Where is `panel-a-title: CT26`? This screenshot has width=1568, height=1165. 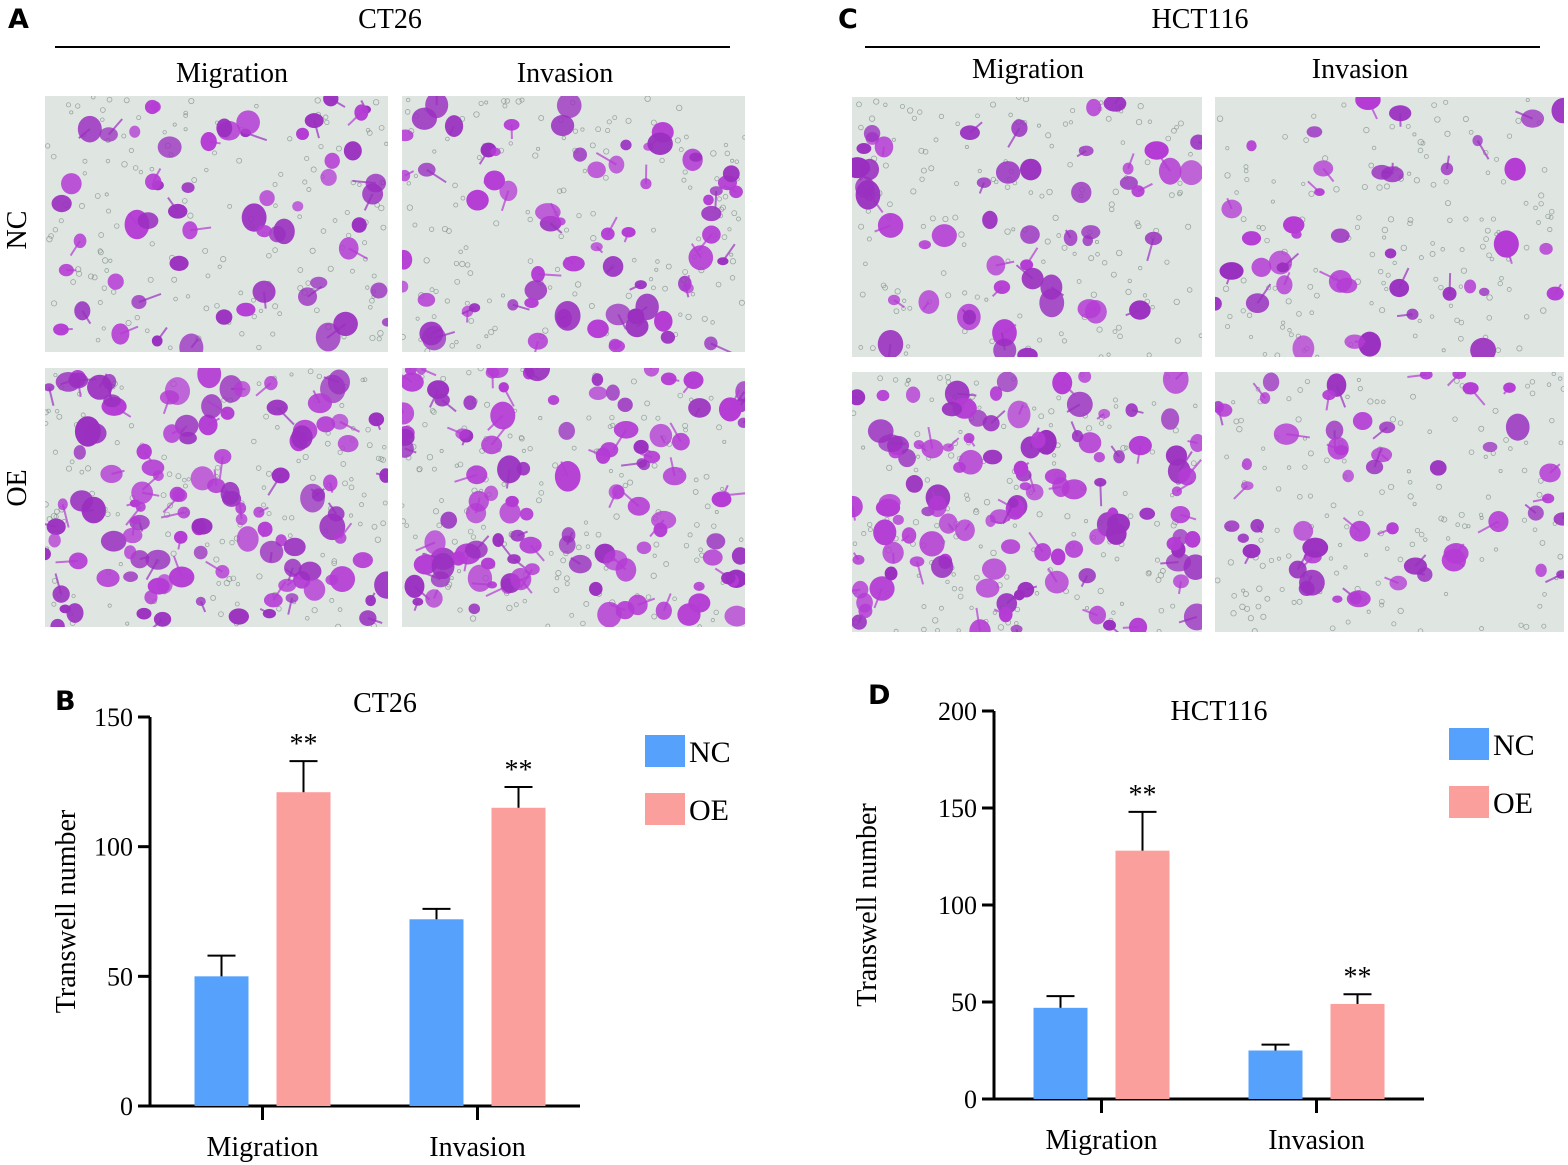 panel-a-title: CT26 is located at coordinates (390, 20).